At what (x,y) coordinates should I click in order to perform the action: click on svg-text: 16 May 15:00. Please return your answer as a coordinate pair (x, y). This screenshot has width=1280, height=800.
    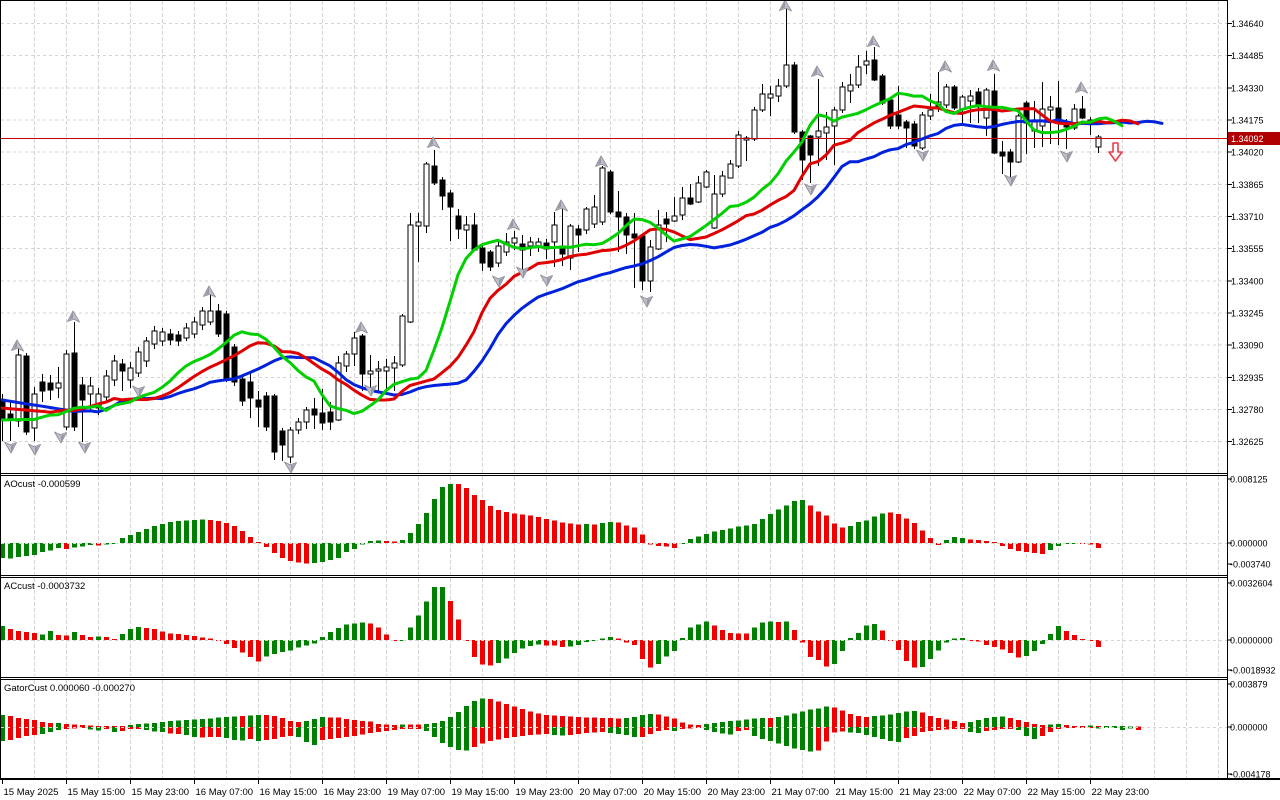
    Looking at the image, I should click on (289, 792).